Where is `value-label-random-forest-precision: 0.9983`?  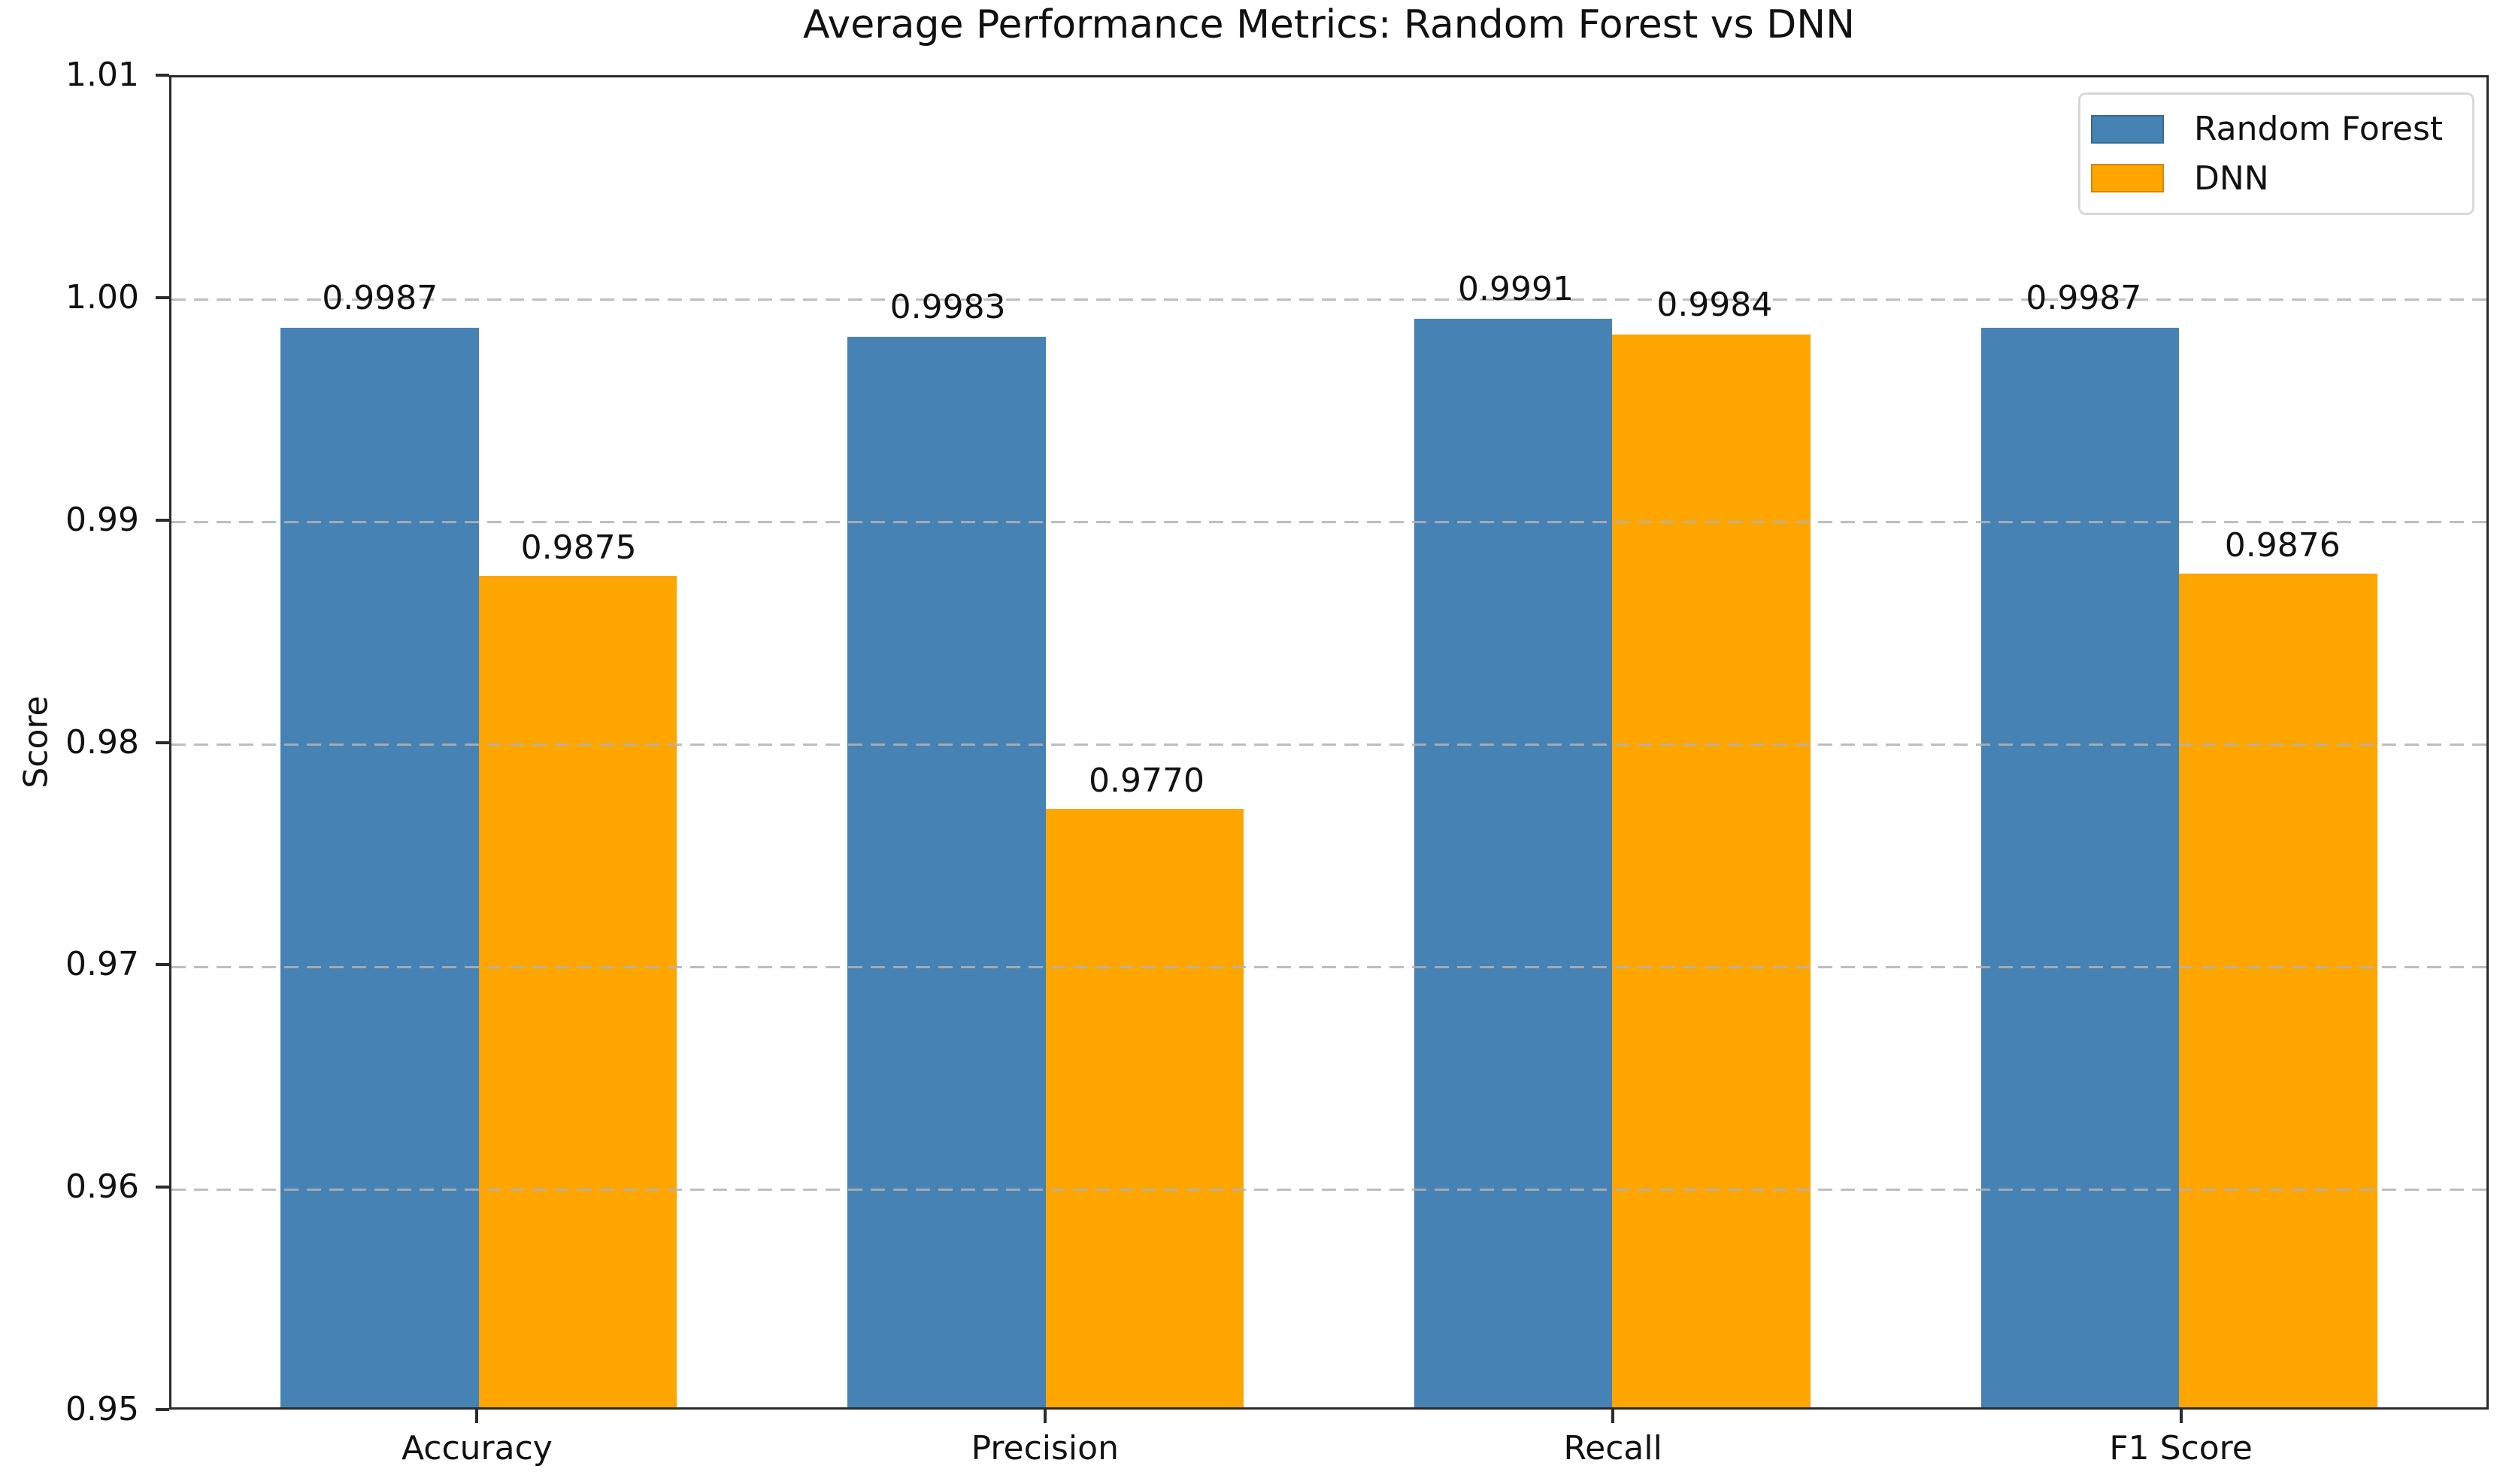 value-label-random-forest-precision: 0.9983 is located at coordinates (948, 307).